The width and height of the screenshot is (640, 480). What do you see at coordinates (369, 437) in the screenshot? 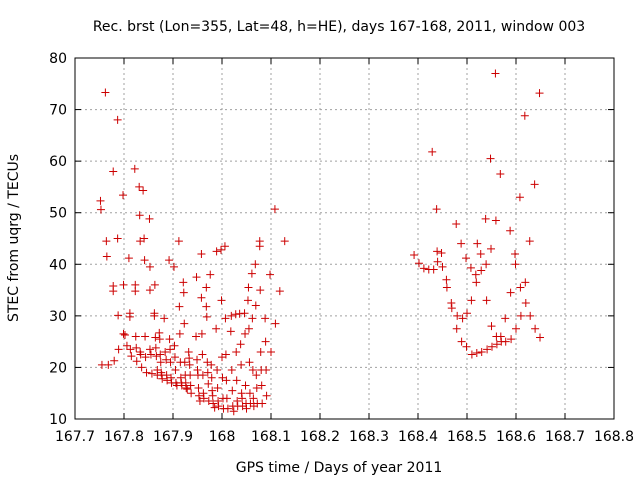
I see `x-tick-label: 168.3` at bounding box center [369, 437].